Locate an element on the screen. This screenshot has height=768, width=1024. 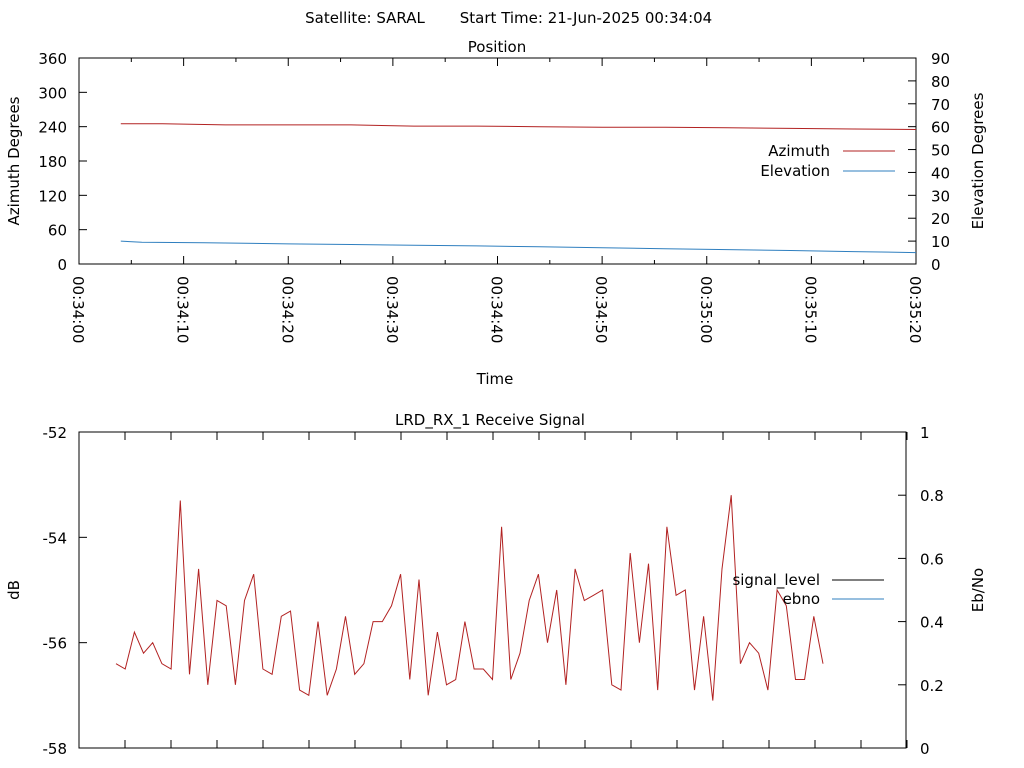
x-tick-label: 00:35:00 is located at coordinates (706, 309).